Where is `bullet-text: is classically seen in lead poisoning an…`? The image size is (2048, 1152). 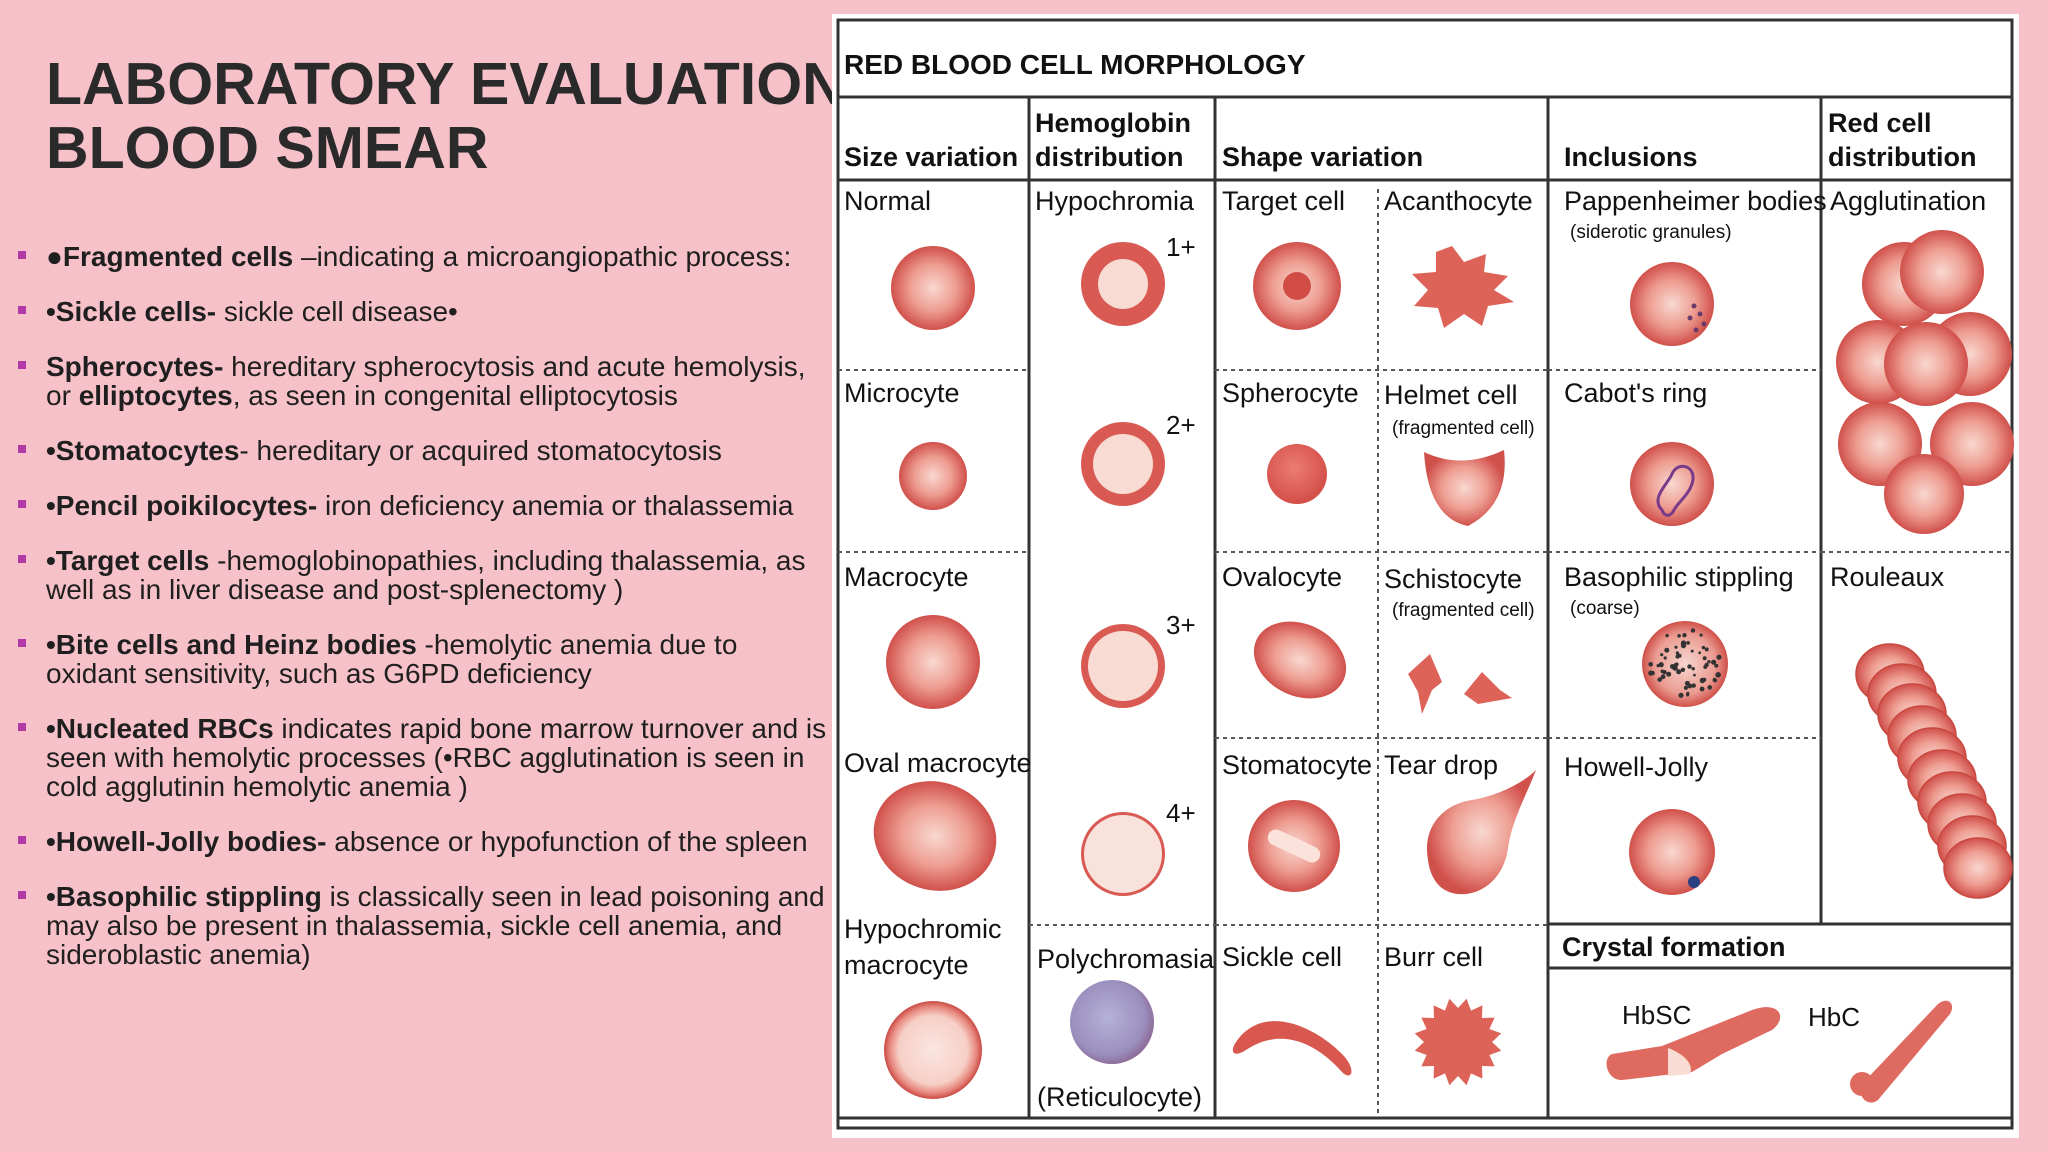
bullet-text: is classically seen in lead poisoning an… is located at coordinates (435, 925).